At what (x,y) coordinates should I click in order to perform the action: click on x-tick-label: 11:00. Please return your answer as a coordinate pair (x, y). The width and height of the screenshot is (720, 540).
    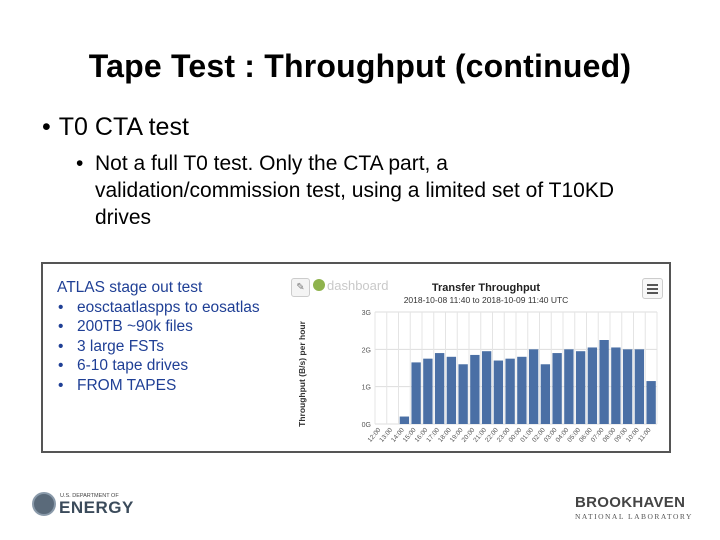
    Looking at the image, I should click on (645, 435).